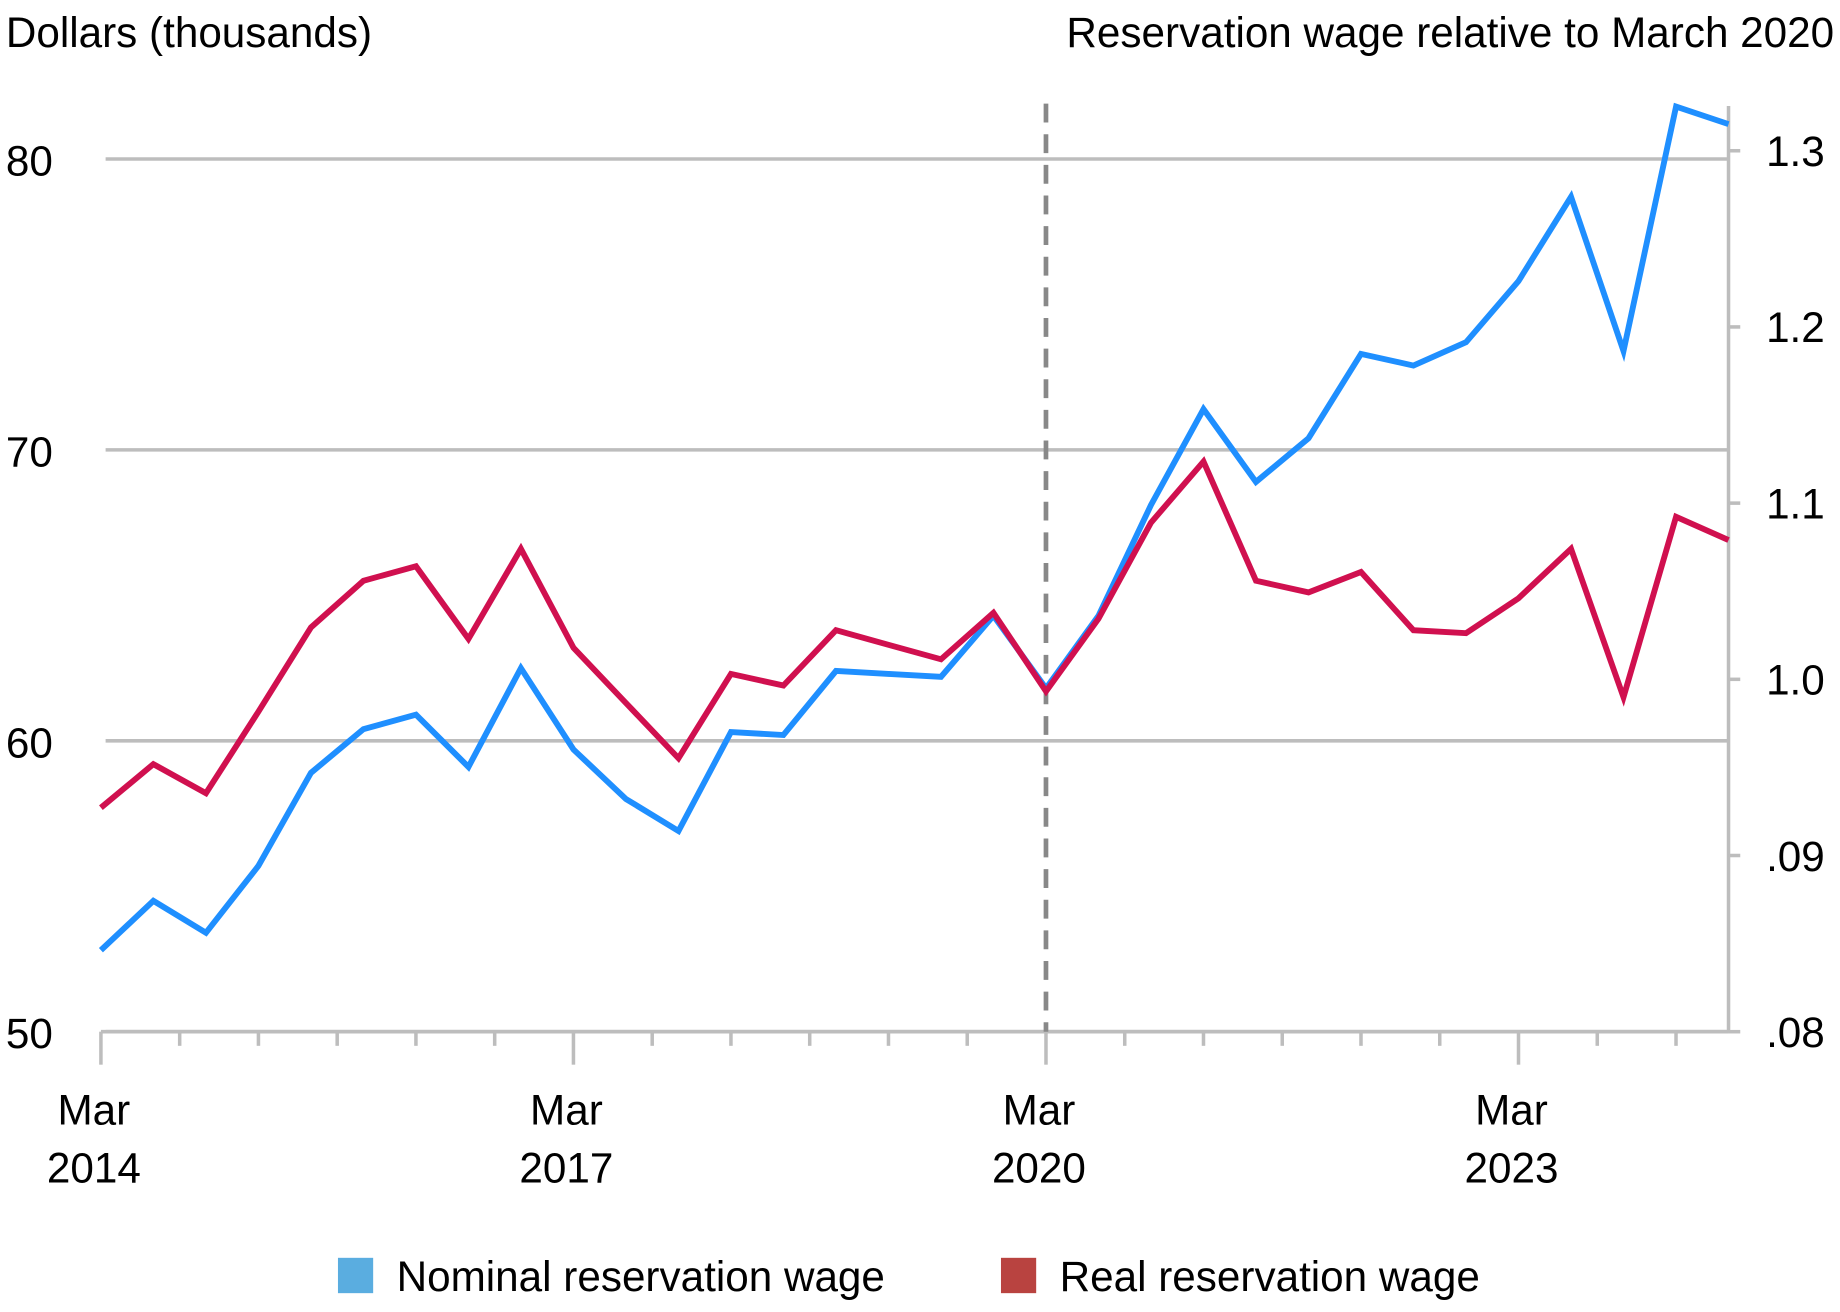  Describe the element at coordinates (1795, 1032) in the screenshot. I see `right-tick-label: .08` at that location.